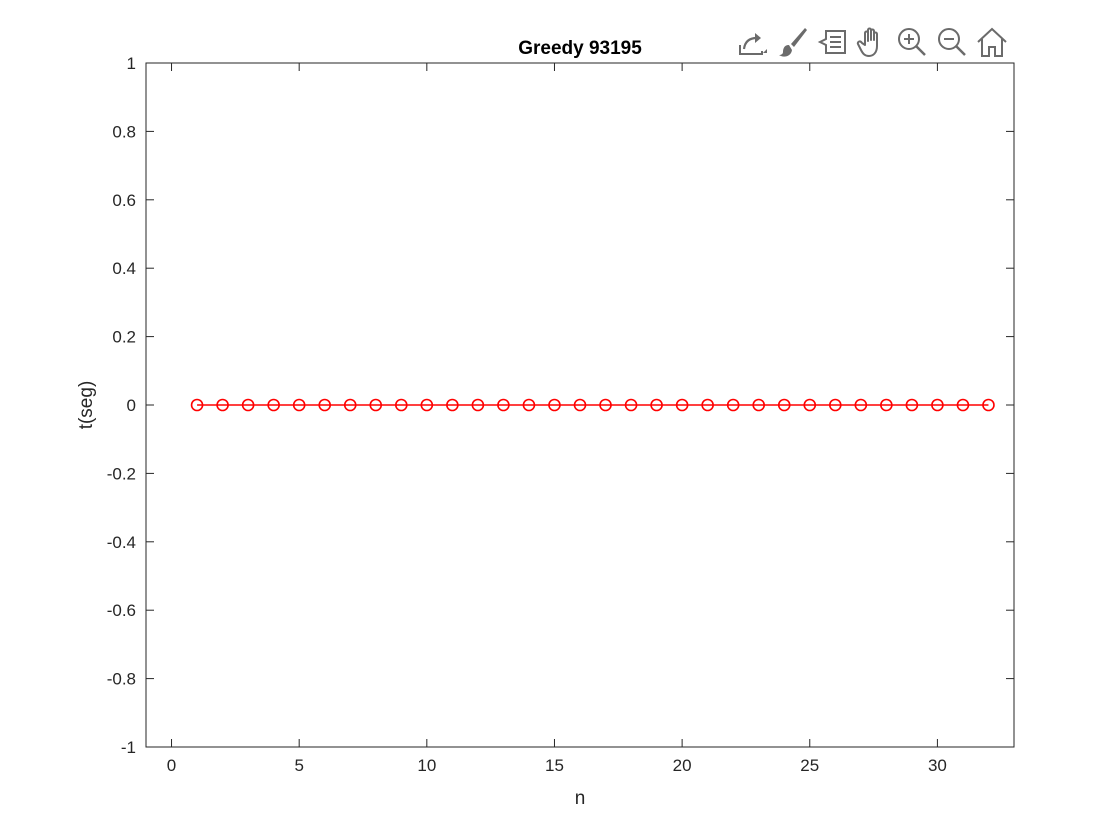 This screenshot has width=1120, height=840. Describe the element at coordinates (124, 200) in the screenshot. I see `y-tick-label: 0.6` at that location.